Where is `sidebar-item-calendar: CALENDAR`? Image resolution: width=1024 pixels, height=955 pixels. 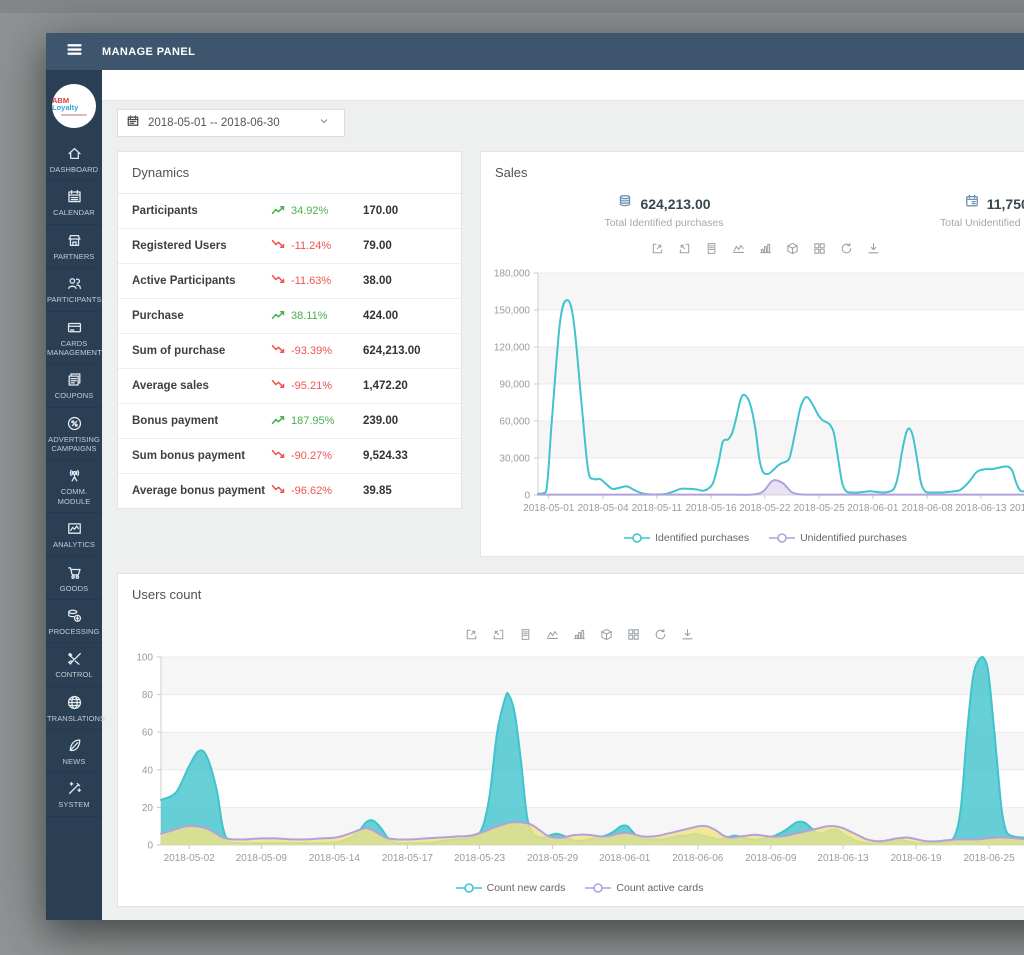
sidebar-item-calendar: CALENDAR is located at coordinates (74, 203).